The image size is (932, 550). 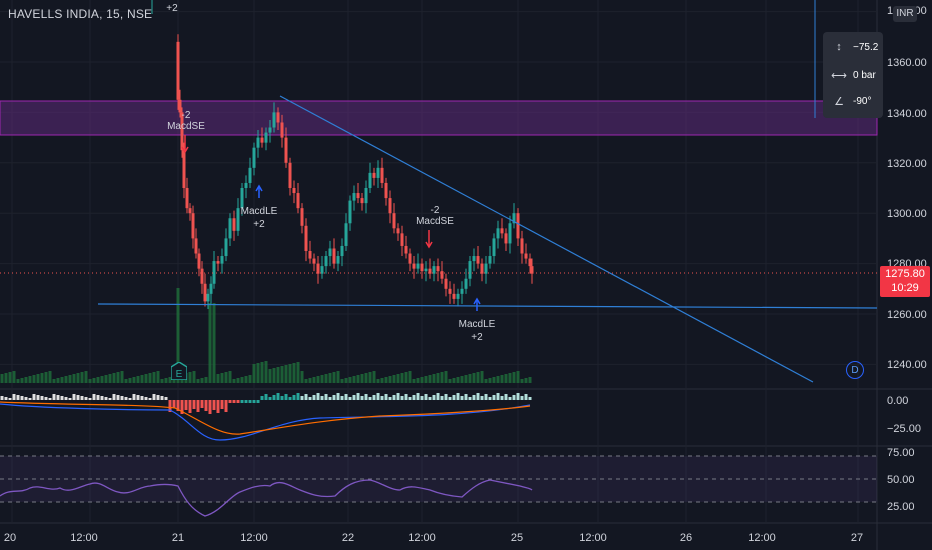 I want to click on macd-pane, so click(x=266, y=417).